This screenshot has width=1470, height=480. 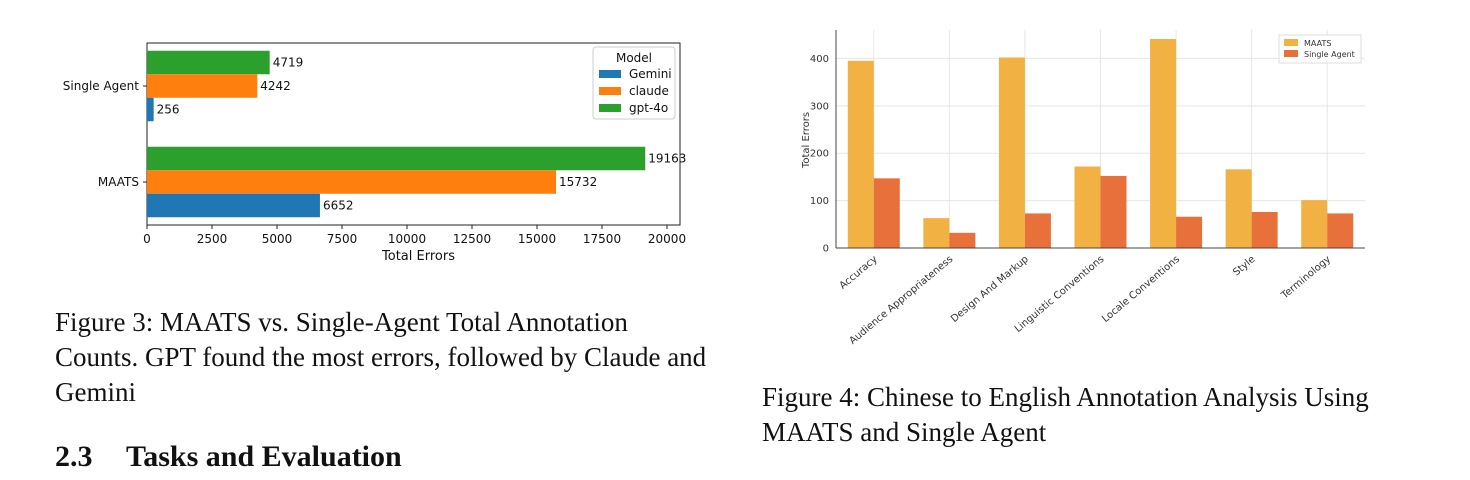 I want to click on fig4-ylabel: Total Errors, so click(x=806, y=140).